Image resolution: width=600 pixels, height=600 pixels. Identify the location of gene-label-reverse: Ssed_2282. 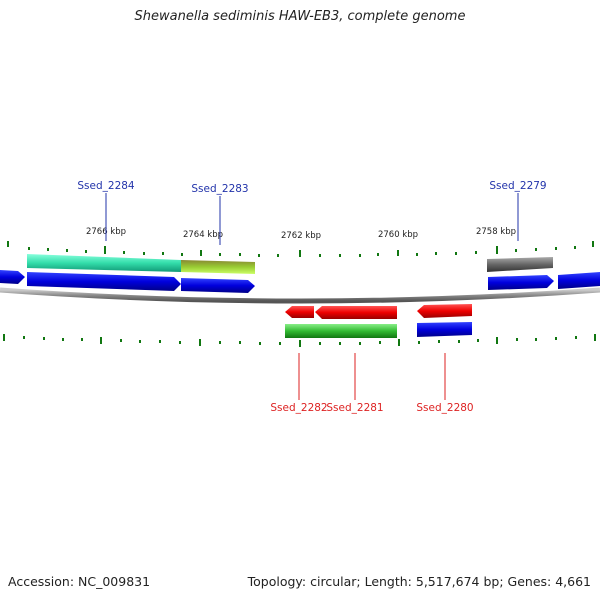
(298, 408).